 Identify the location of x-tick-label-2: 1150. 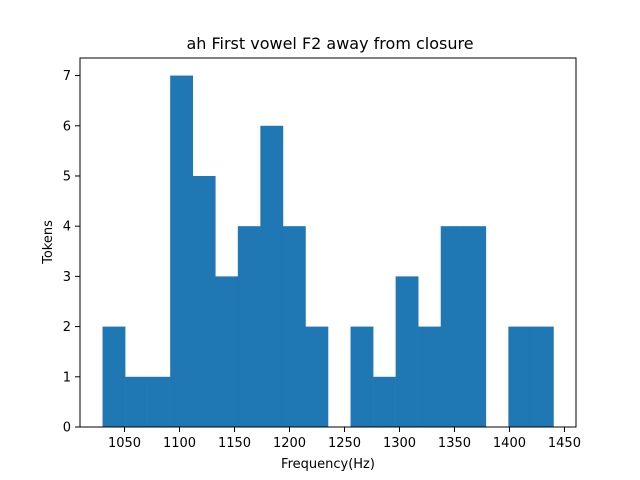
(234, 443).